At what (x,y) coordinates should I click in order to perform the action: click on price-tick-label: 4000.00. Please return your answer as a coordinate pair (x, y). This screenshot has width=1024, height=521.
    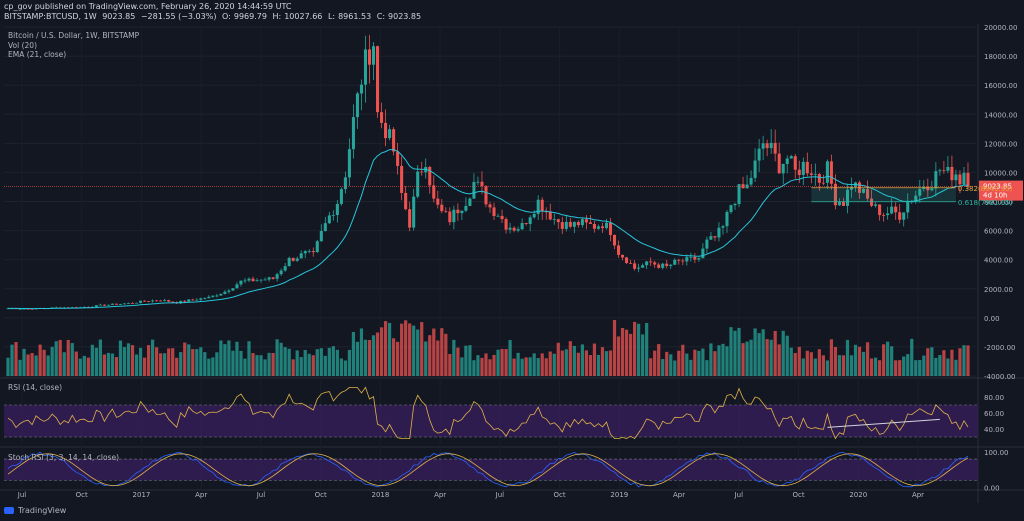
    Looking at the image, I should click on (998, 261).